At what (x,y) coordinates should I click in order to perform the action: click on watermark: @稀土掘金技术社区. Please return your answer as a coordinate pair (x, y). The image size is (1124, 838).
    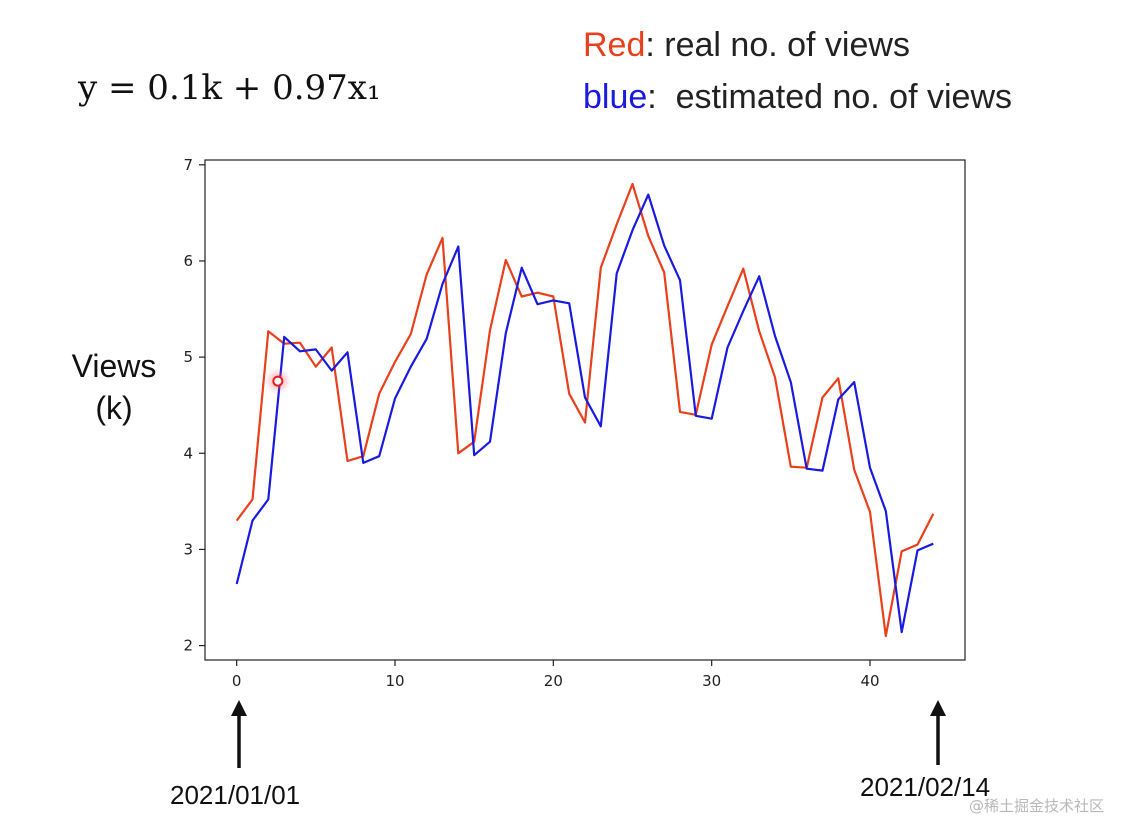
    Looking at the image, I should click on (1036, 806).